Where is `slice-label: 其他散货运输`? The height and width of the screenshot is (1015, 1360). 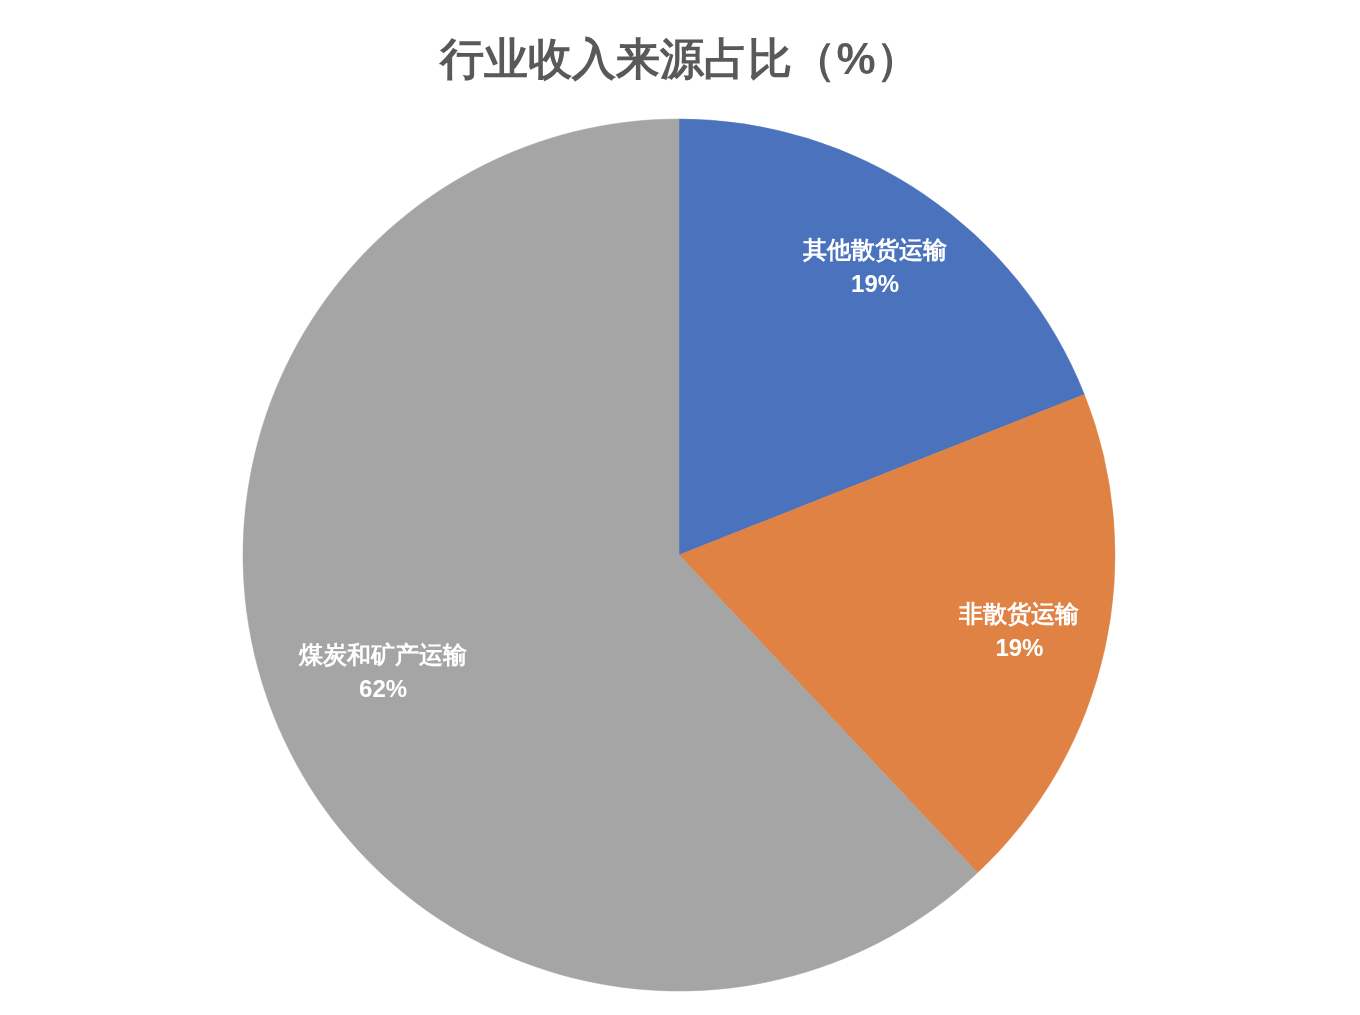
slice-label: 其他散货运输 is located at coordinates (875, 249).